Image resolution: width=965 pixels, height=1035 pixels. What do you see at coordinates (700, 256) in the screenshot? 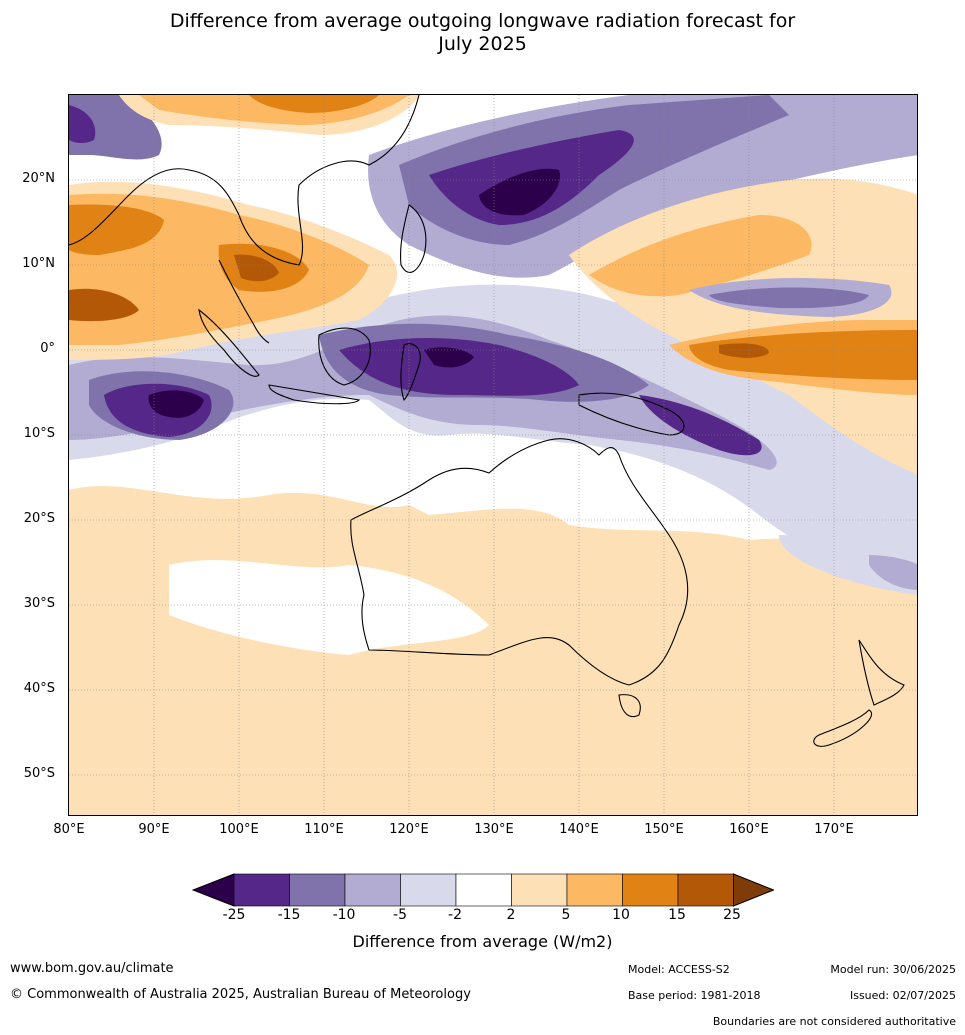
I see `anomaly-region-central-pacific-orange` at bounding box center [700, 256].